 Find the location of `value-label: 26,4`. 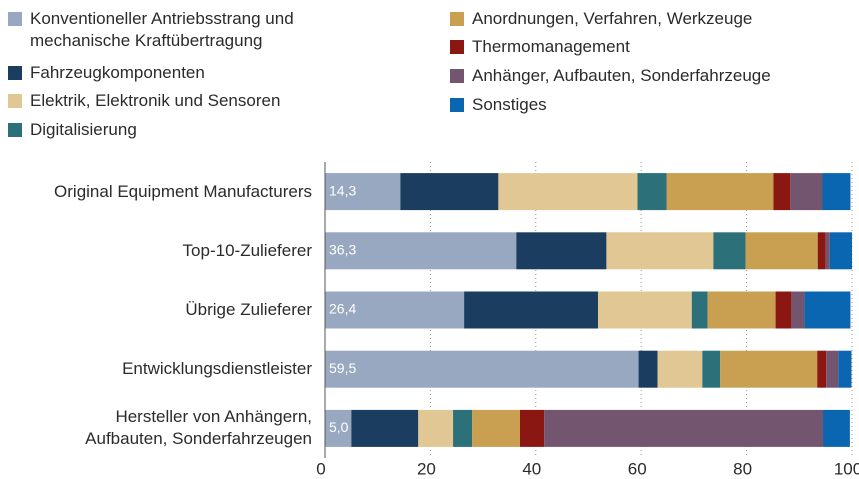

value-label: 26,4 is located at coordinates (342, 309).